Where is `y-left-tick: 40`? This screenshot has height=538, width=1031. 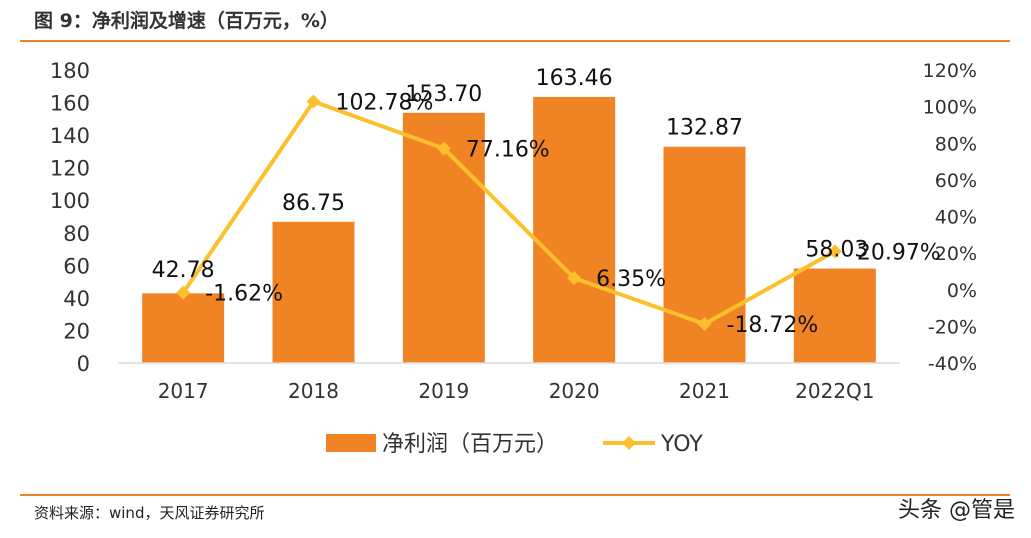
y-left-tick: 40 is located at coordinates (76, 299).